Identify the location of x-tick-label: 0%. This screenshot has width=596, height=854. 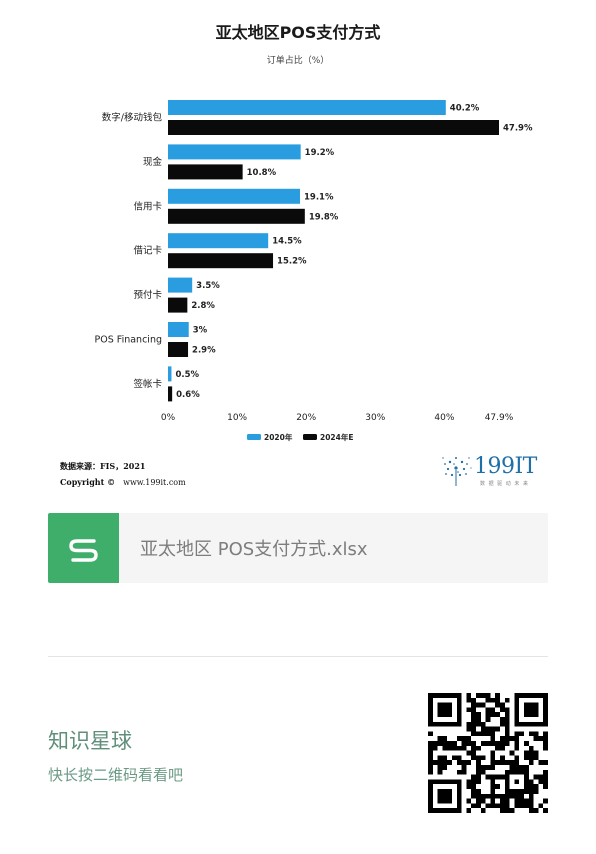
(168, 418).